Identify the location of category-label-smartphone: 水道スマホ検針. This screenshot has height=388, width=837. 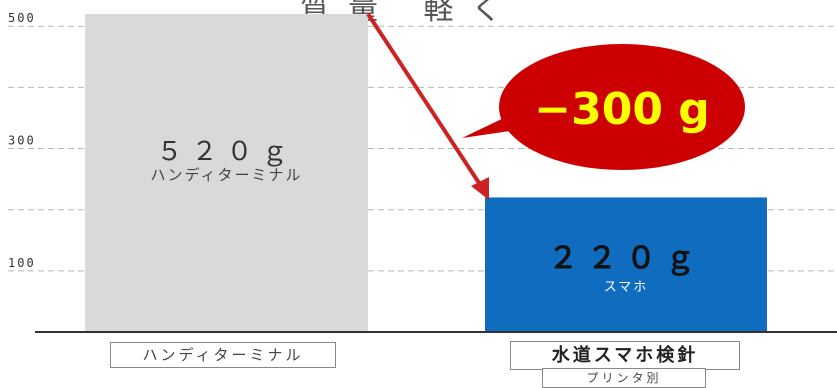
(625, 355).